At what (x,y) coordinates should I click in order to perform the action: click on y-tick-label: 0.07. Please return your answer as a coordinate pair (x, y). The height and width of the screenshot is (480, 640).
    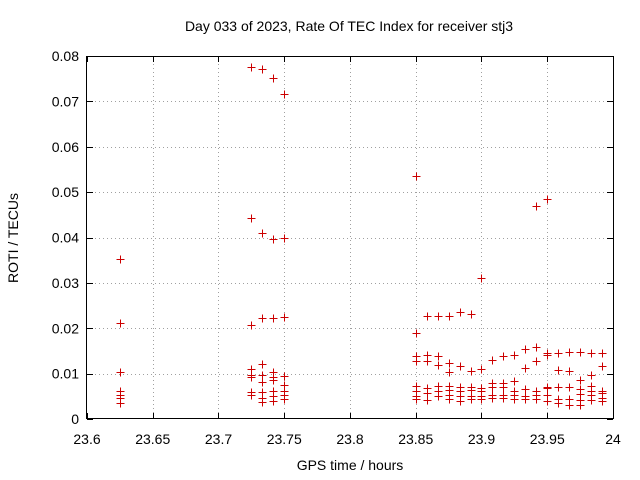
    Looking at the image, I should click on (65, 101).